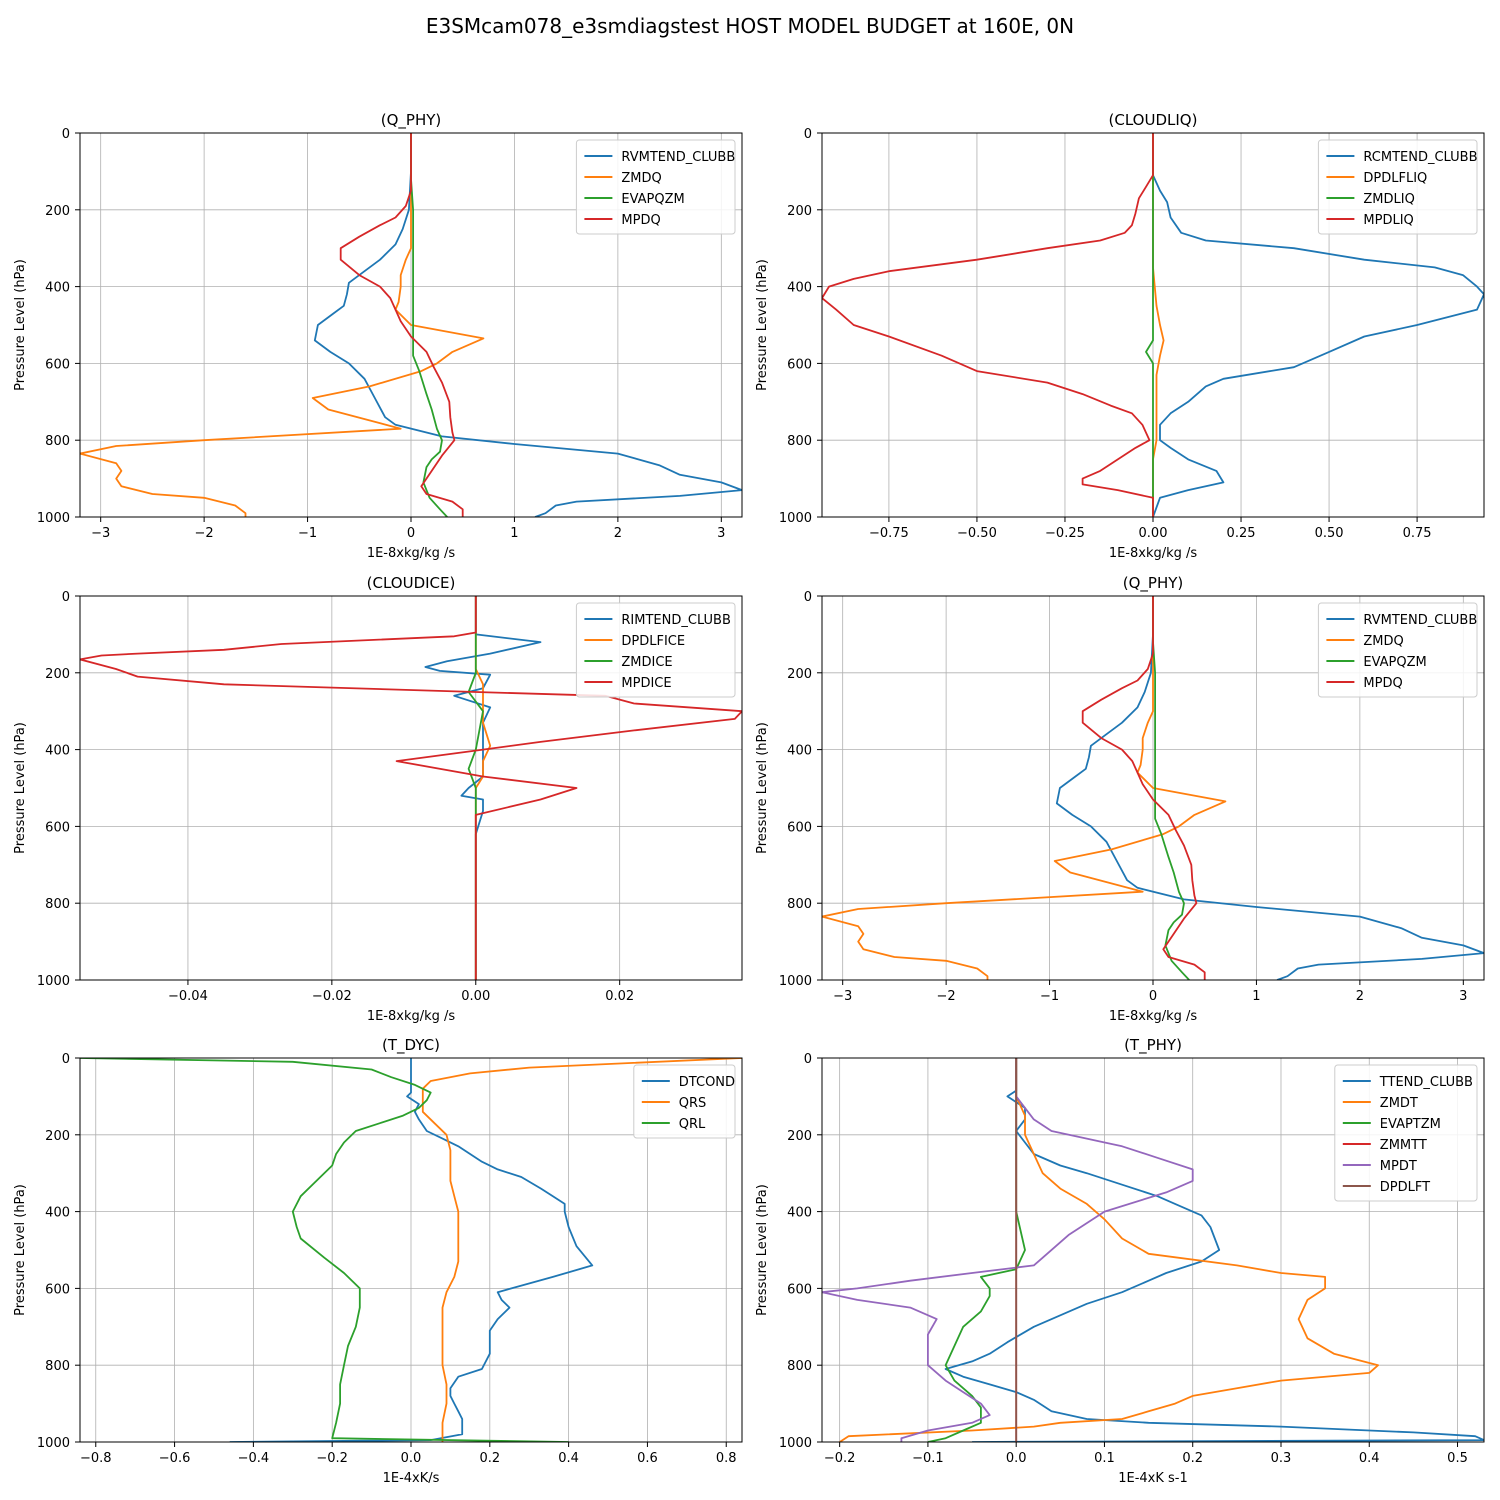 The width and height of the screenshot is (1500, 1500). I want to click on legend-label: MPDQ, so click(1382, 683).